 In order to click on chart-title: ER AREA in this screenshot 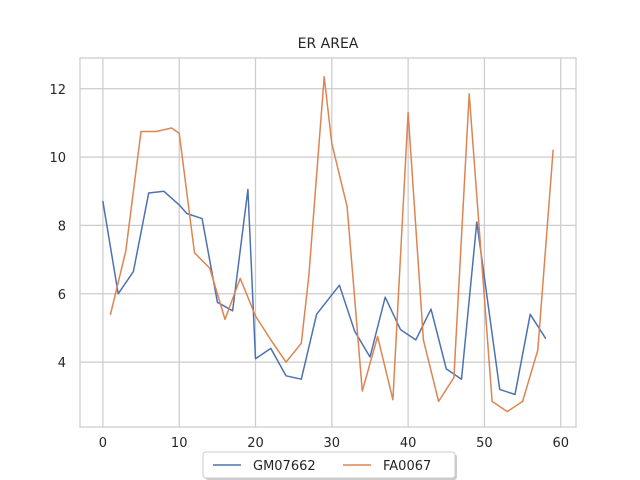, I will do `click(328, 44)`.